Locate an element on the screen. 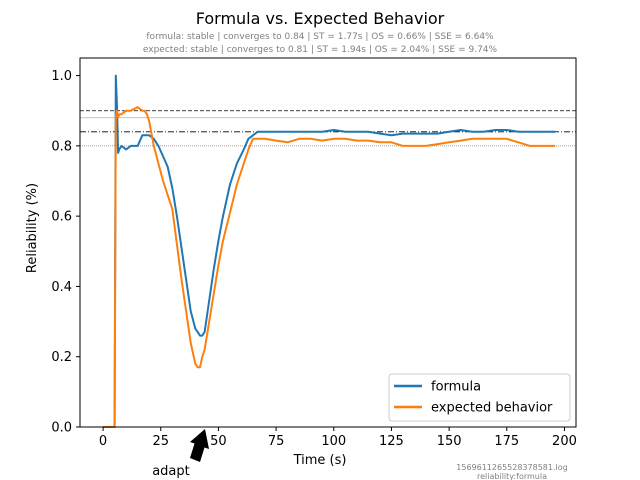  legend: formula expected behavior is located at coordinates (479, 397).